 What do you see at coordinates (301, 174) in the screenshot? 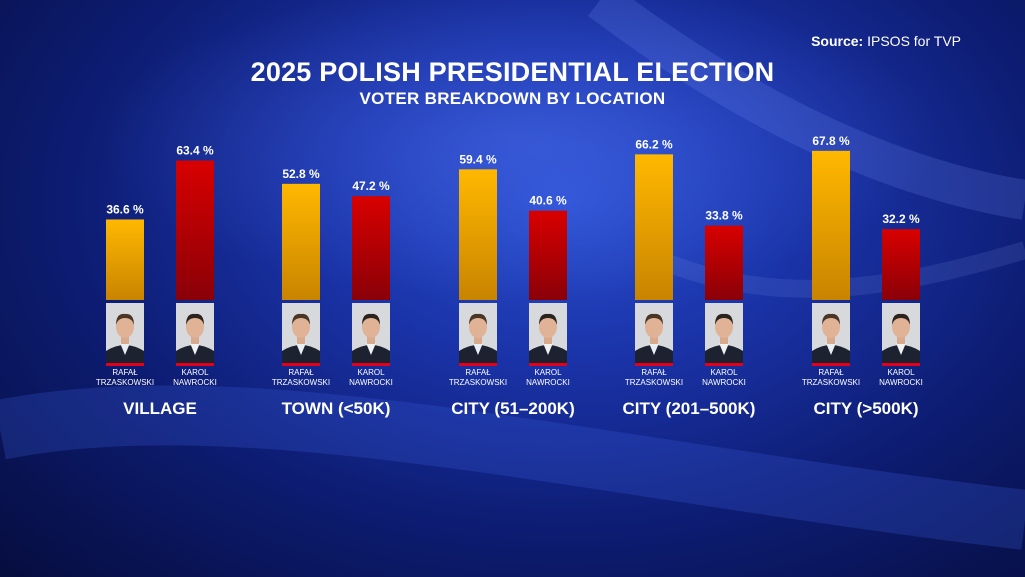
I see `value-label: 52.8 %` at bounding box center [301, 174].